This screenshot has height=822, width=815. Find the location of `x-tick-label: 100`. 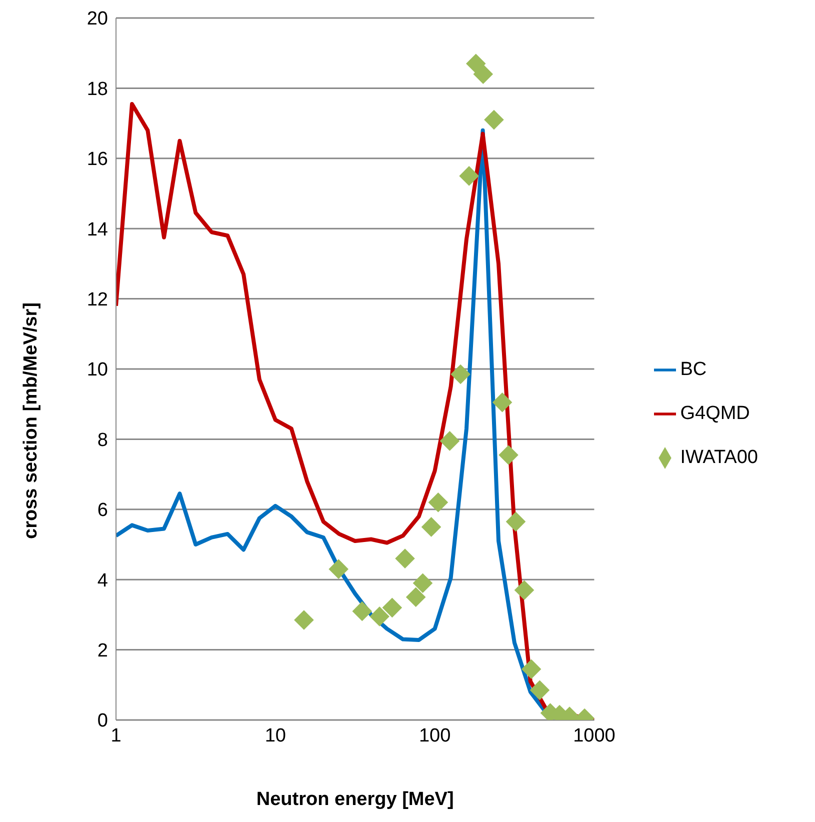

x-tick-label: 100 is located at coordinates (434, 735).